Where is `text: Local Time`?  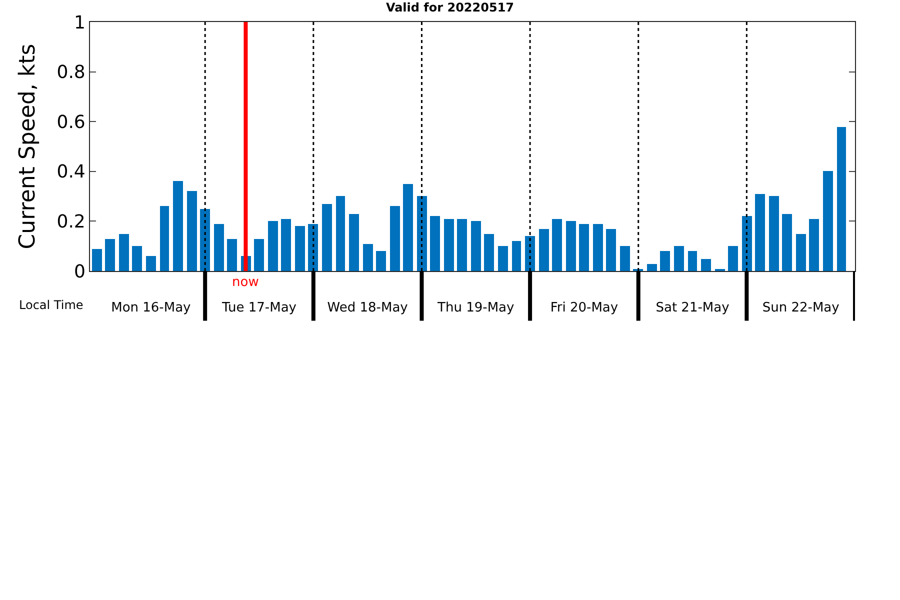
text: Local Time is located at coordinates (51, 305).